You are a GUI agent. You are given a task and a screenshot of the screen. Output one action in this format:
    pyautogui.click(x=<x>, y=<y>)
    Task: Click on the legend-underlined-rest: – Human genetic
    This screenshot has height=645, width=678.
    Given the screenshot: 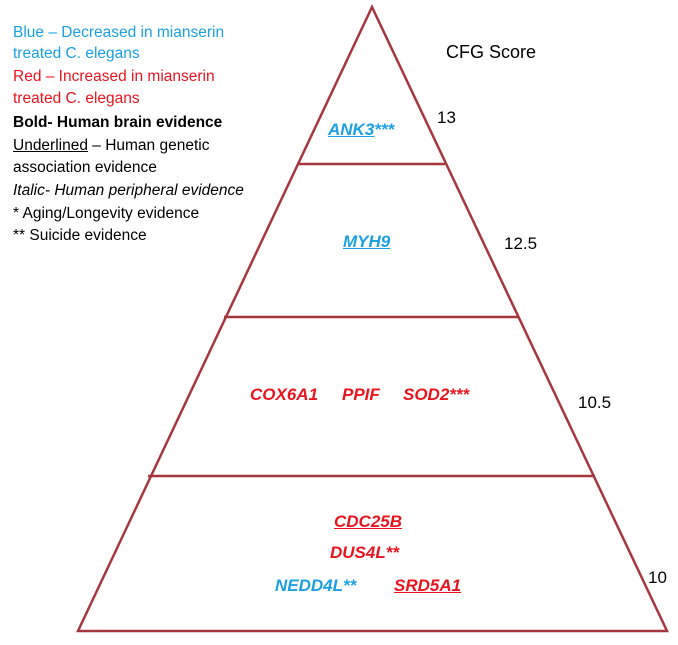 What is the action you would take?
    pyautogui.click(x=148, y=145)
    